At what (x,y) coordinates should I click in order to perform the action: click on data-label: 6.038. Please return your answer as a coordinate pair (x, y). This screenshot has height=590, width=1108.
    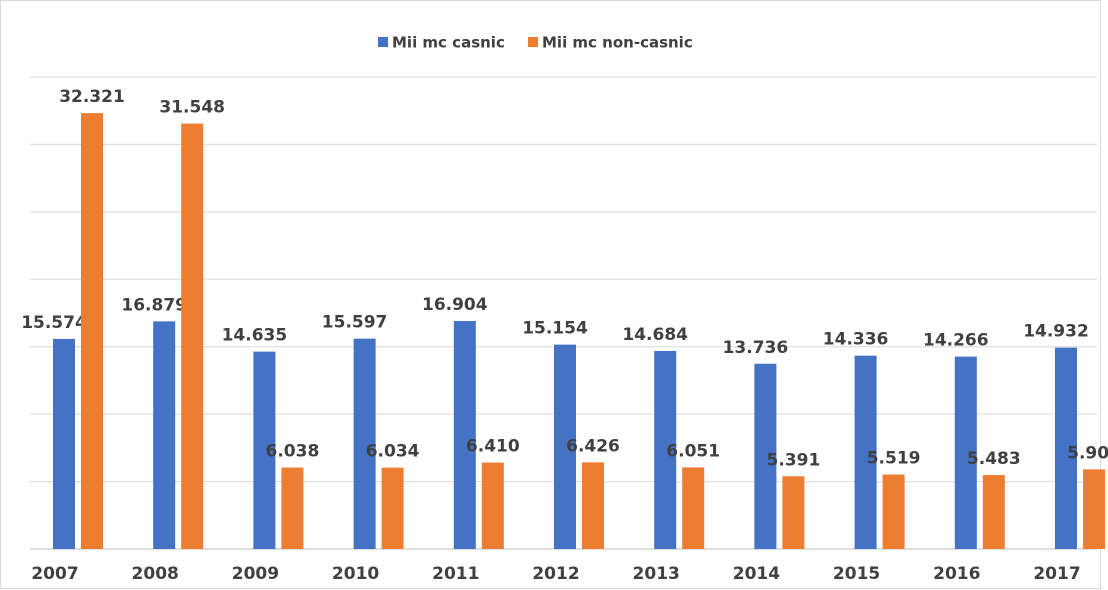
    Looking at the image, I should click on (293, 452).